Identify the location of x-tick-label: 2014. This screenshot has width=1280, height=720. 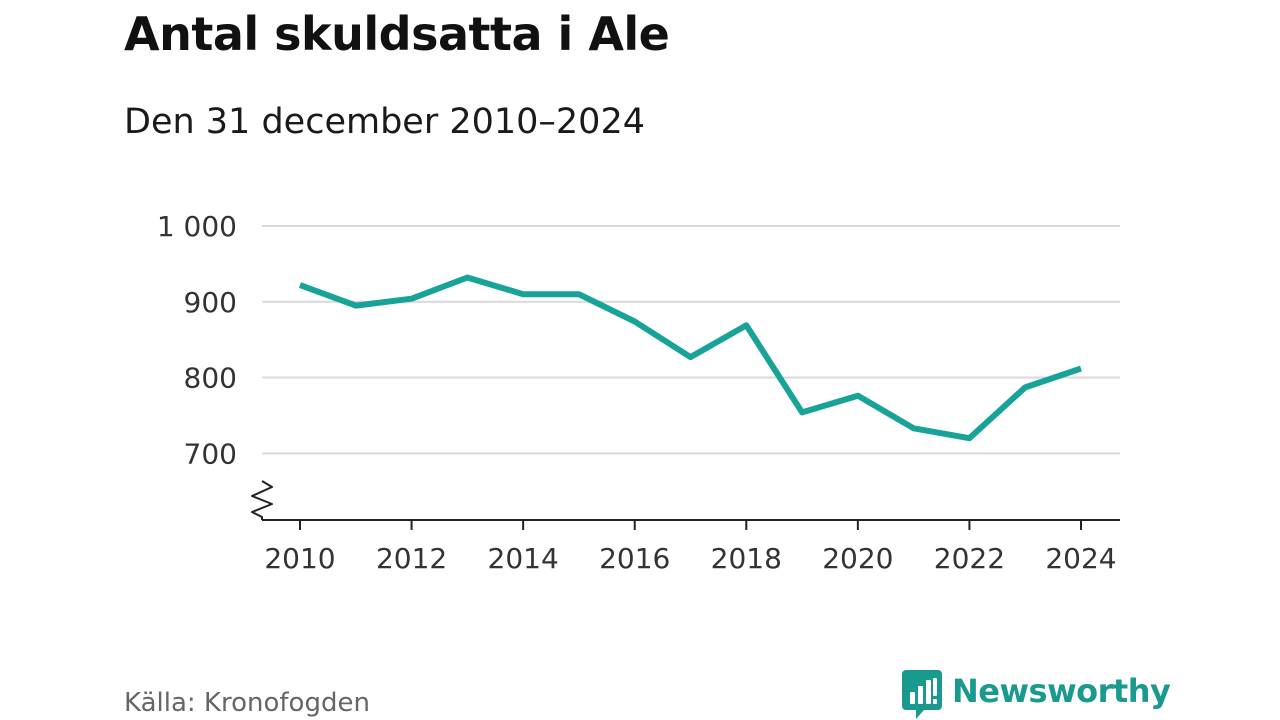
(523, 558).